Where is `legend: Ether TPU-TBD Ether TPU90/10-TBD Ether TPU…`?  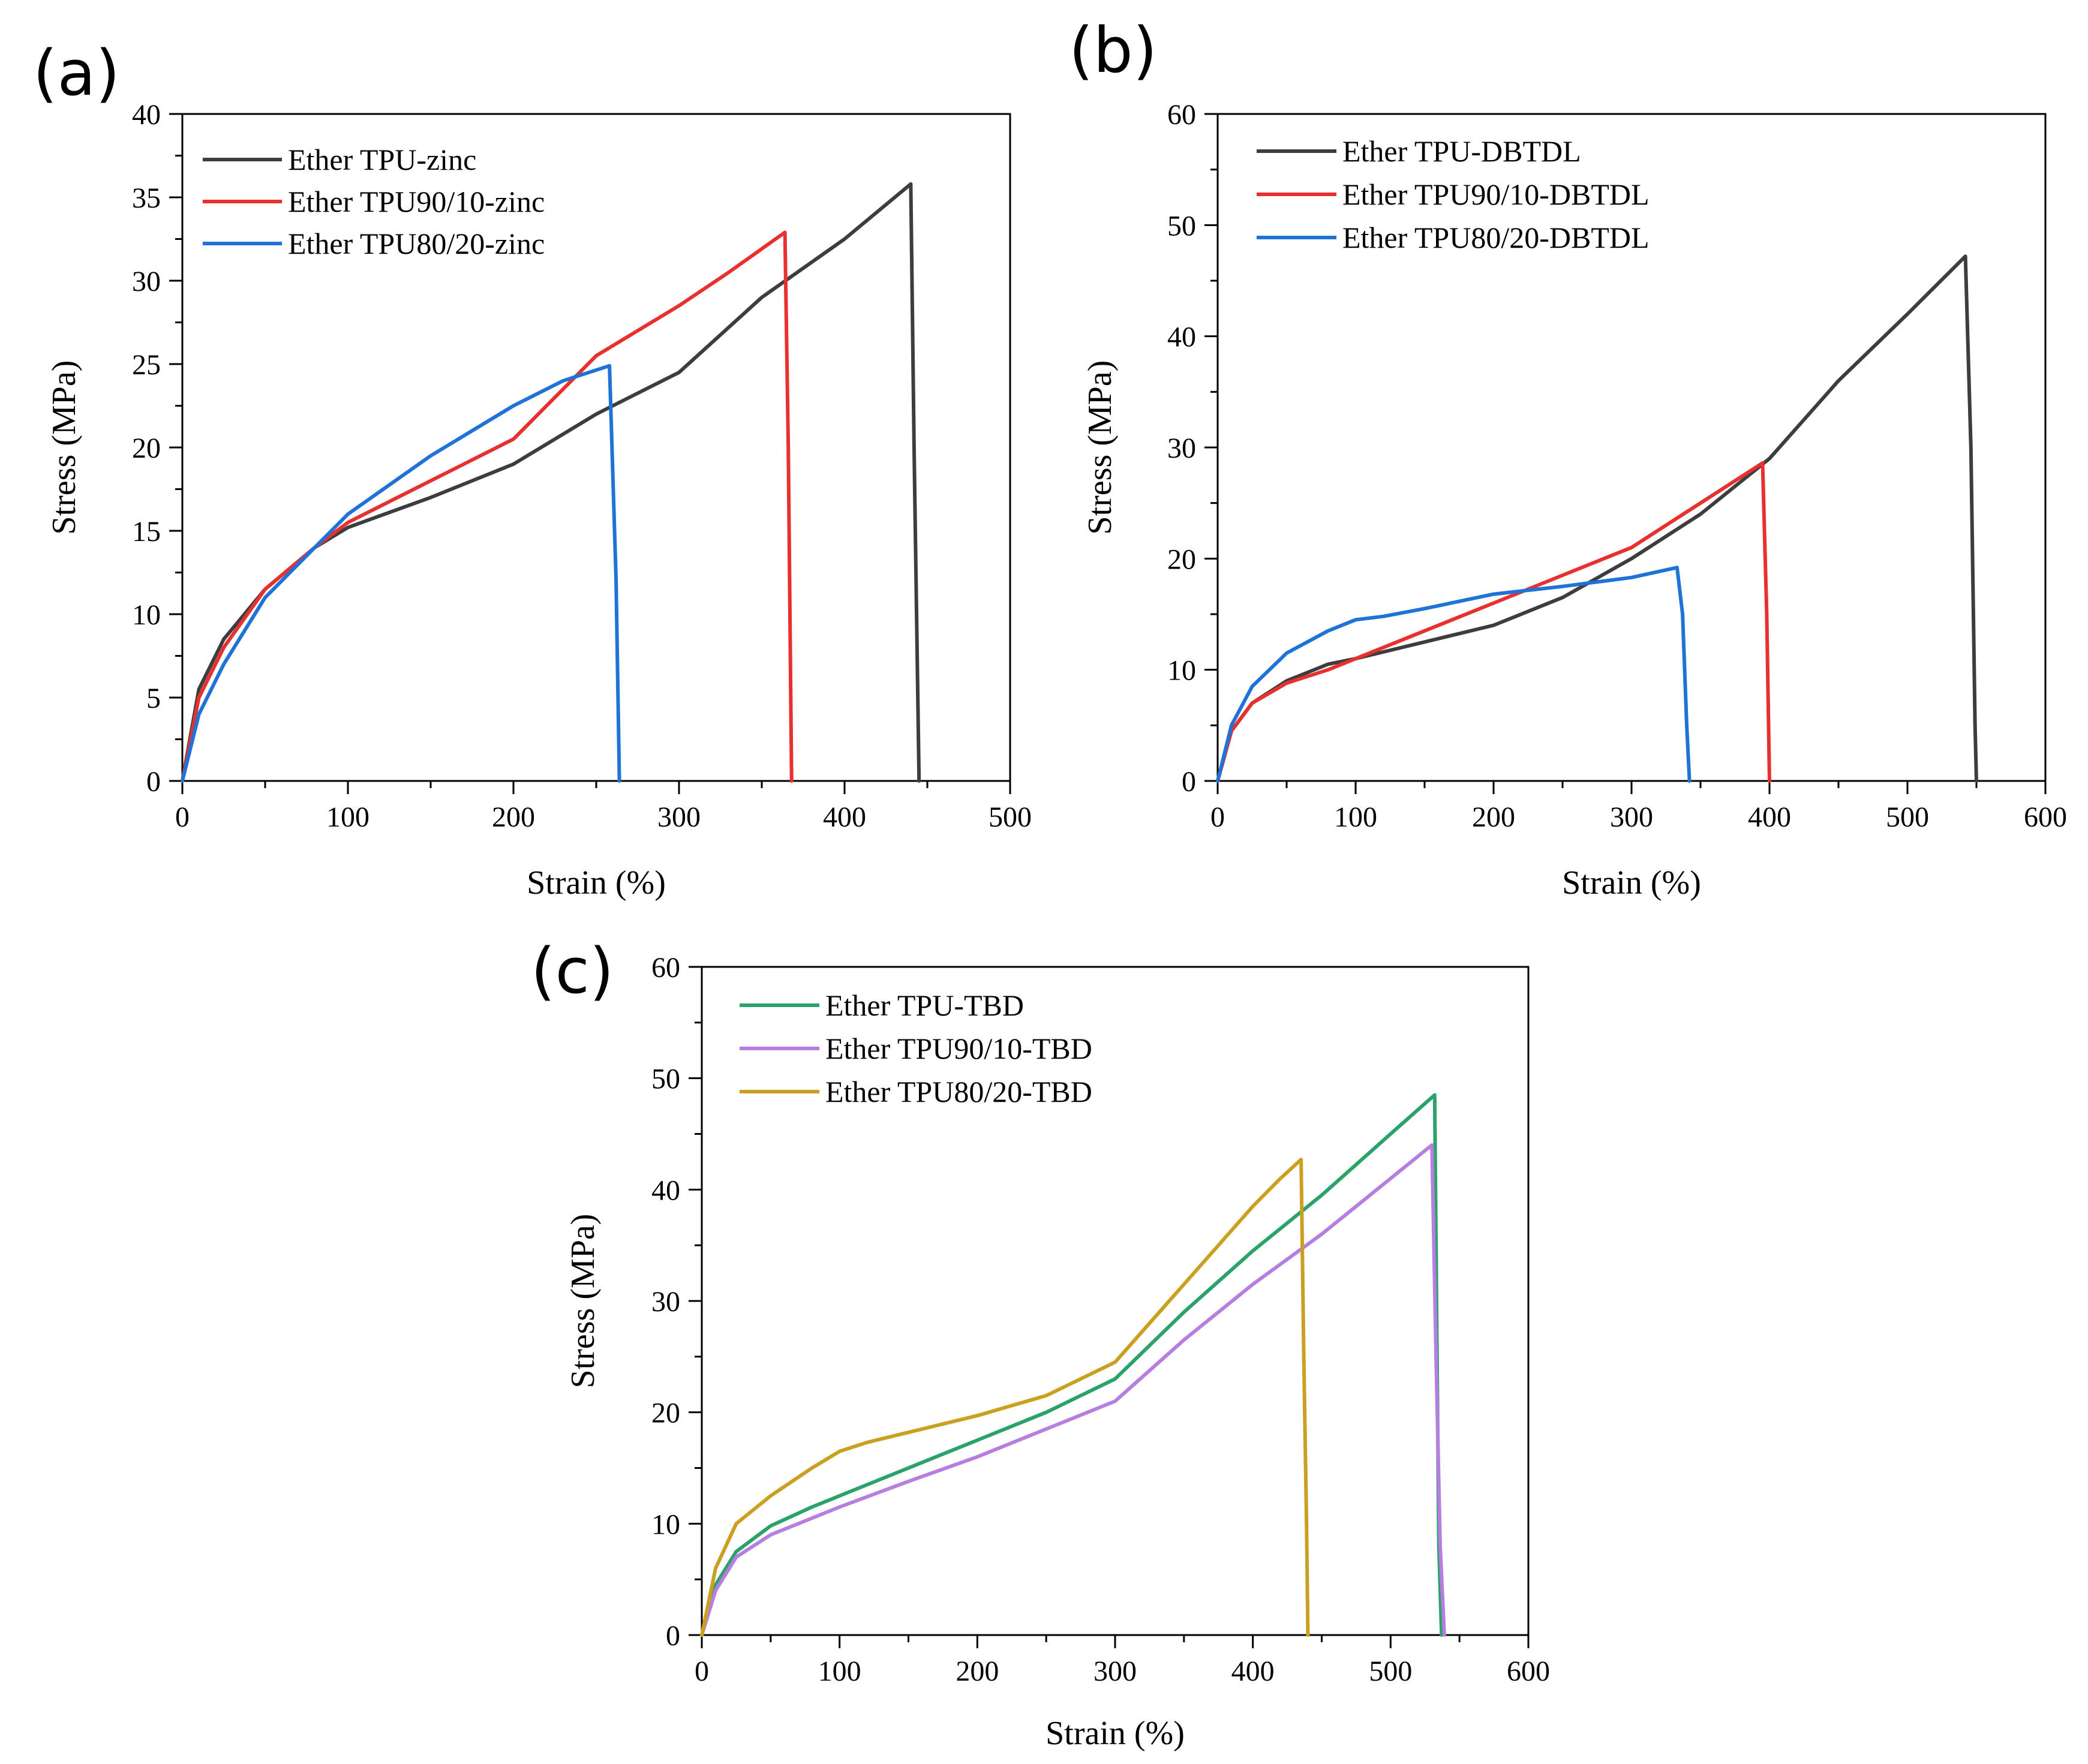 legend: Ether TPU-TBD Ether TPU90/10-TBD Ether TPU… is located at coordinates (916, 1048).